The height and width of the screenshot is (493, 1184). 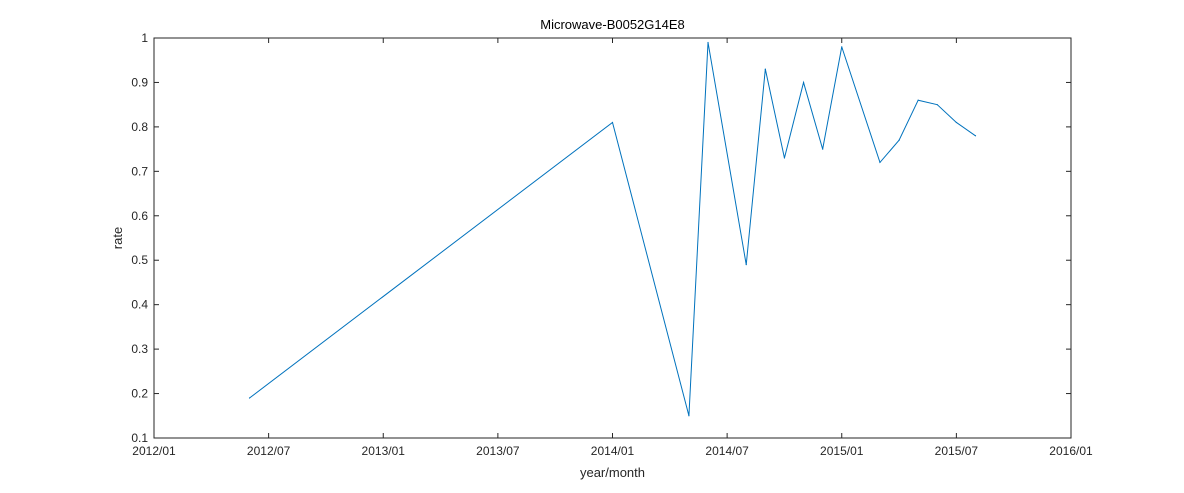 I want to click on x-tick-label: 2012/07, so click(x=269, y=451).